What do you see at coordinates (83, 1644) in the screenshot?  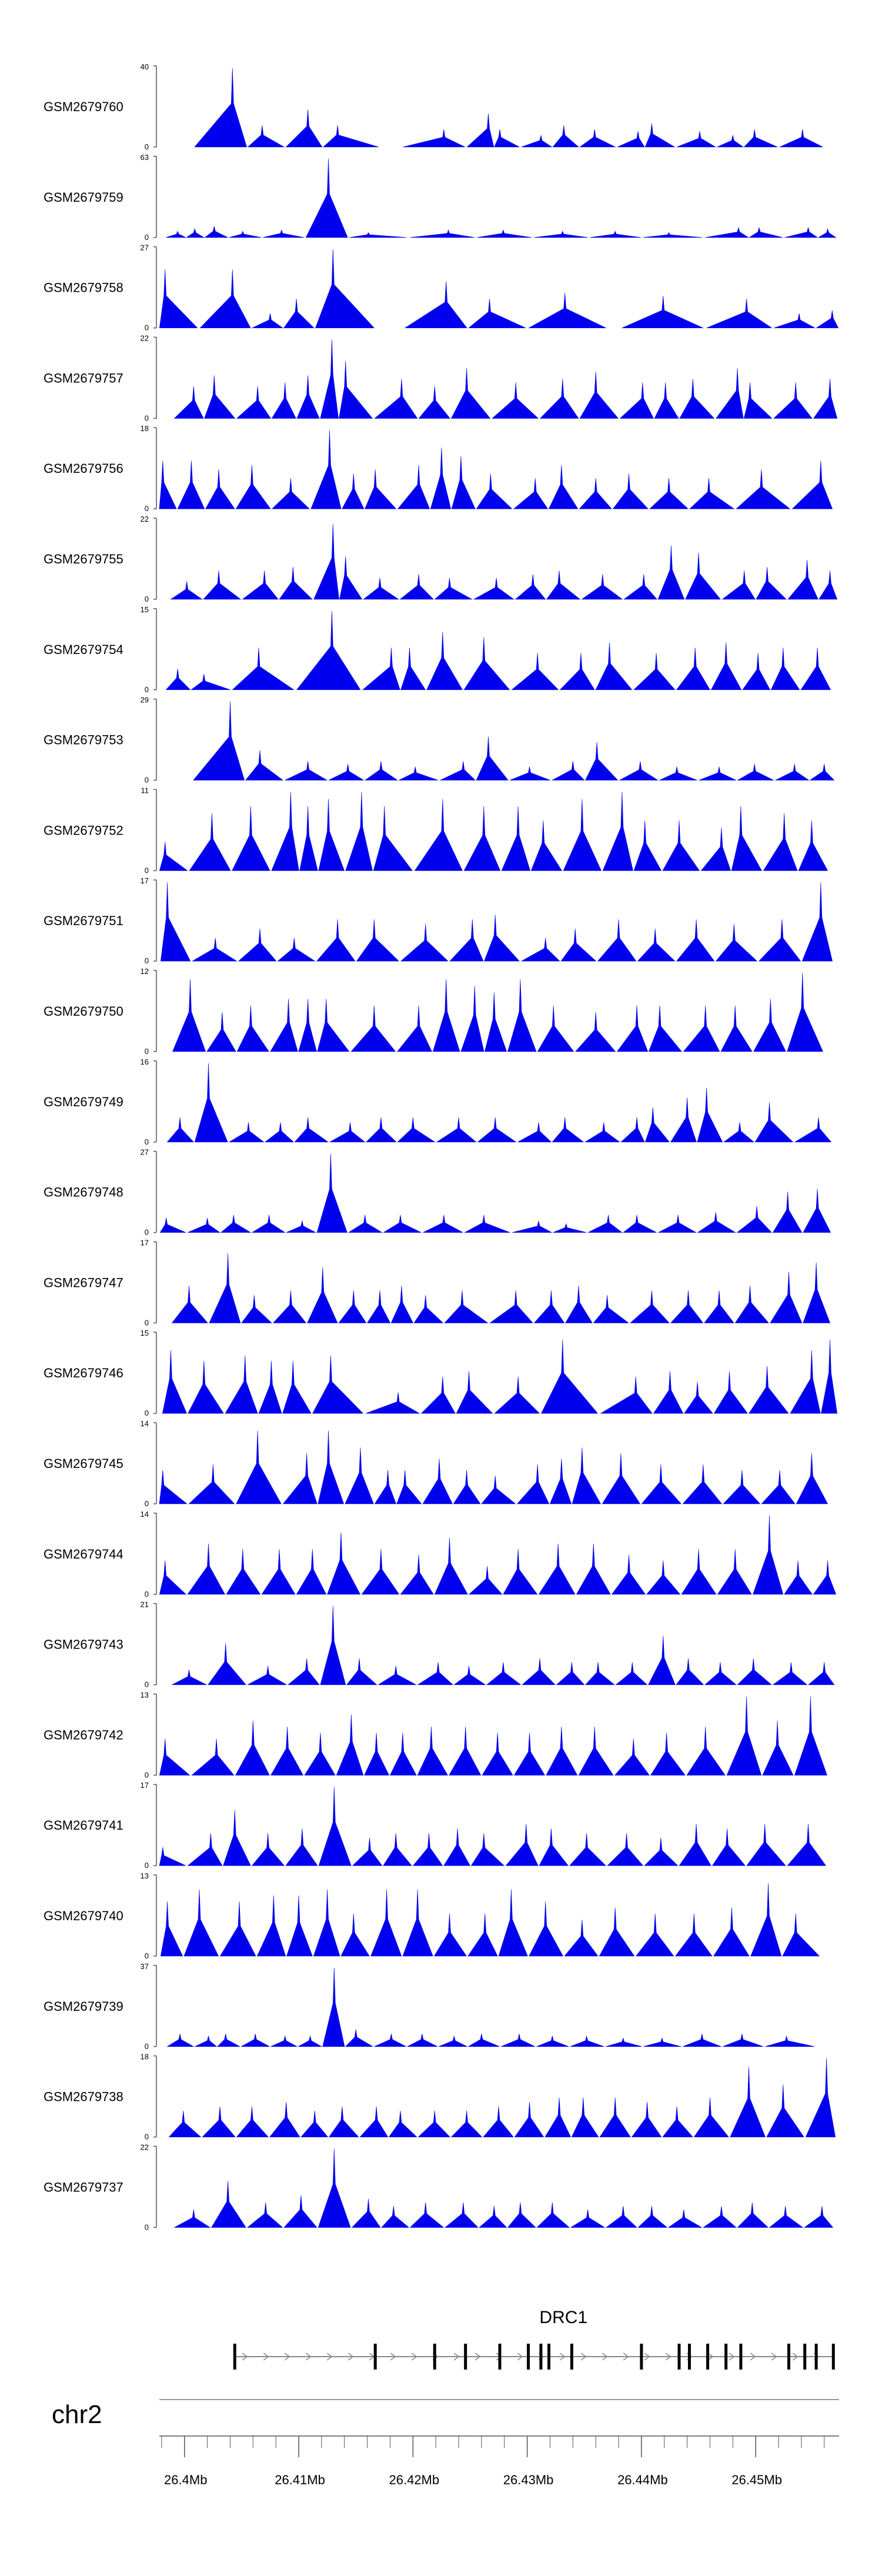 I see `track-label: GSM2679743` at bounding box center [83, 1644].